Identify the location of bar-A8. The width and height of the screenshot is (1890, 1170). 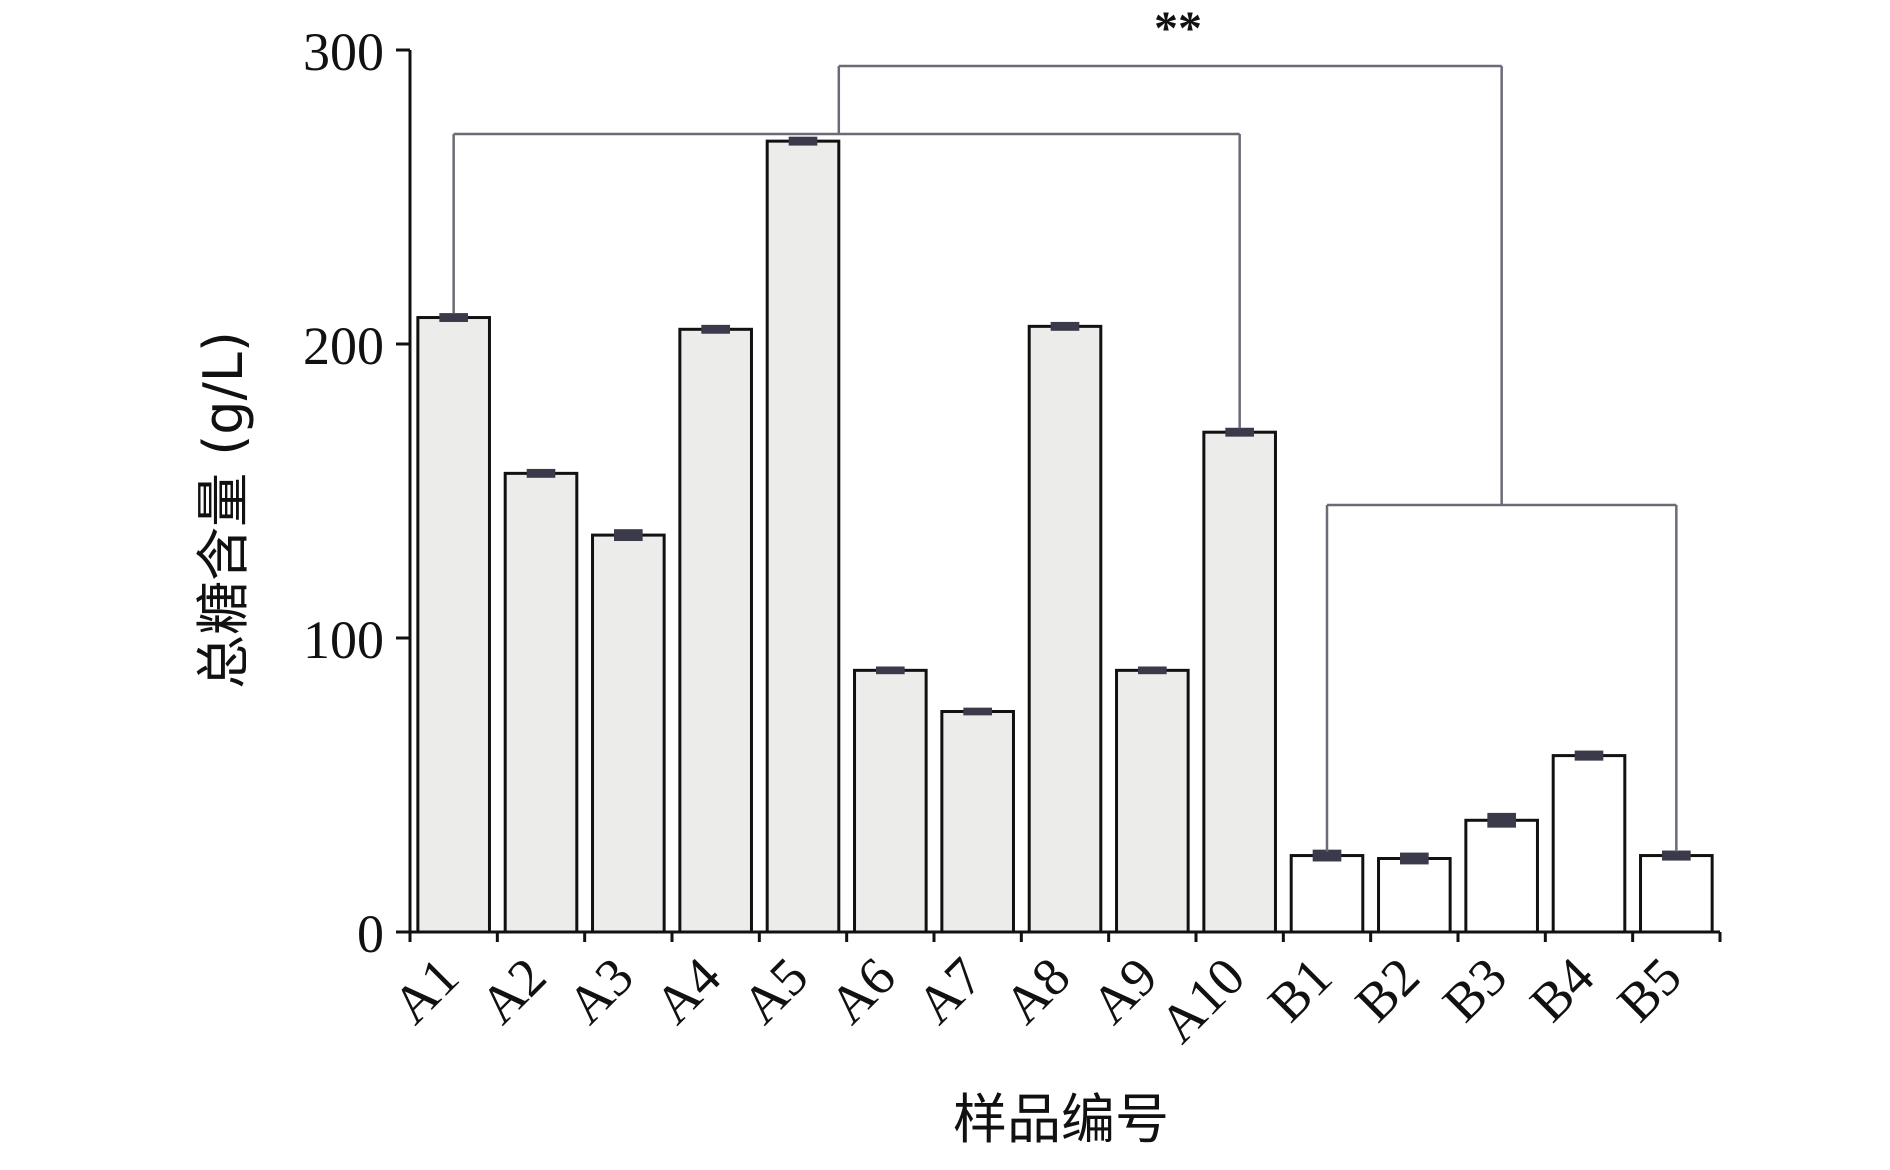
(1065, 629).